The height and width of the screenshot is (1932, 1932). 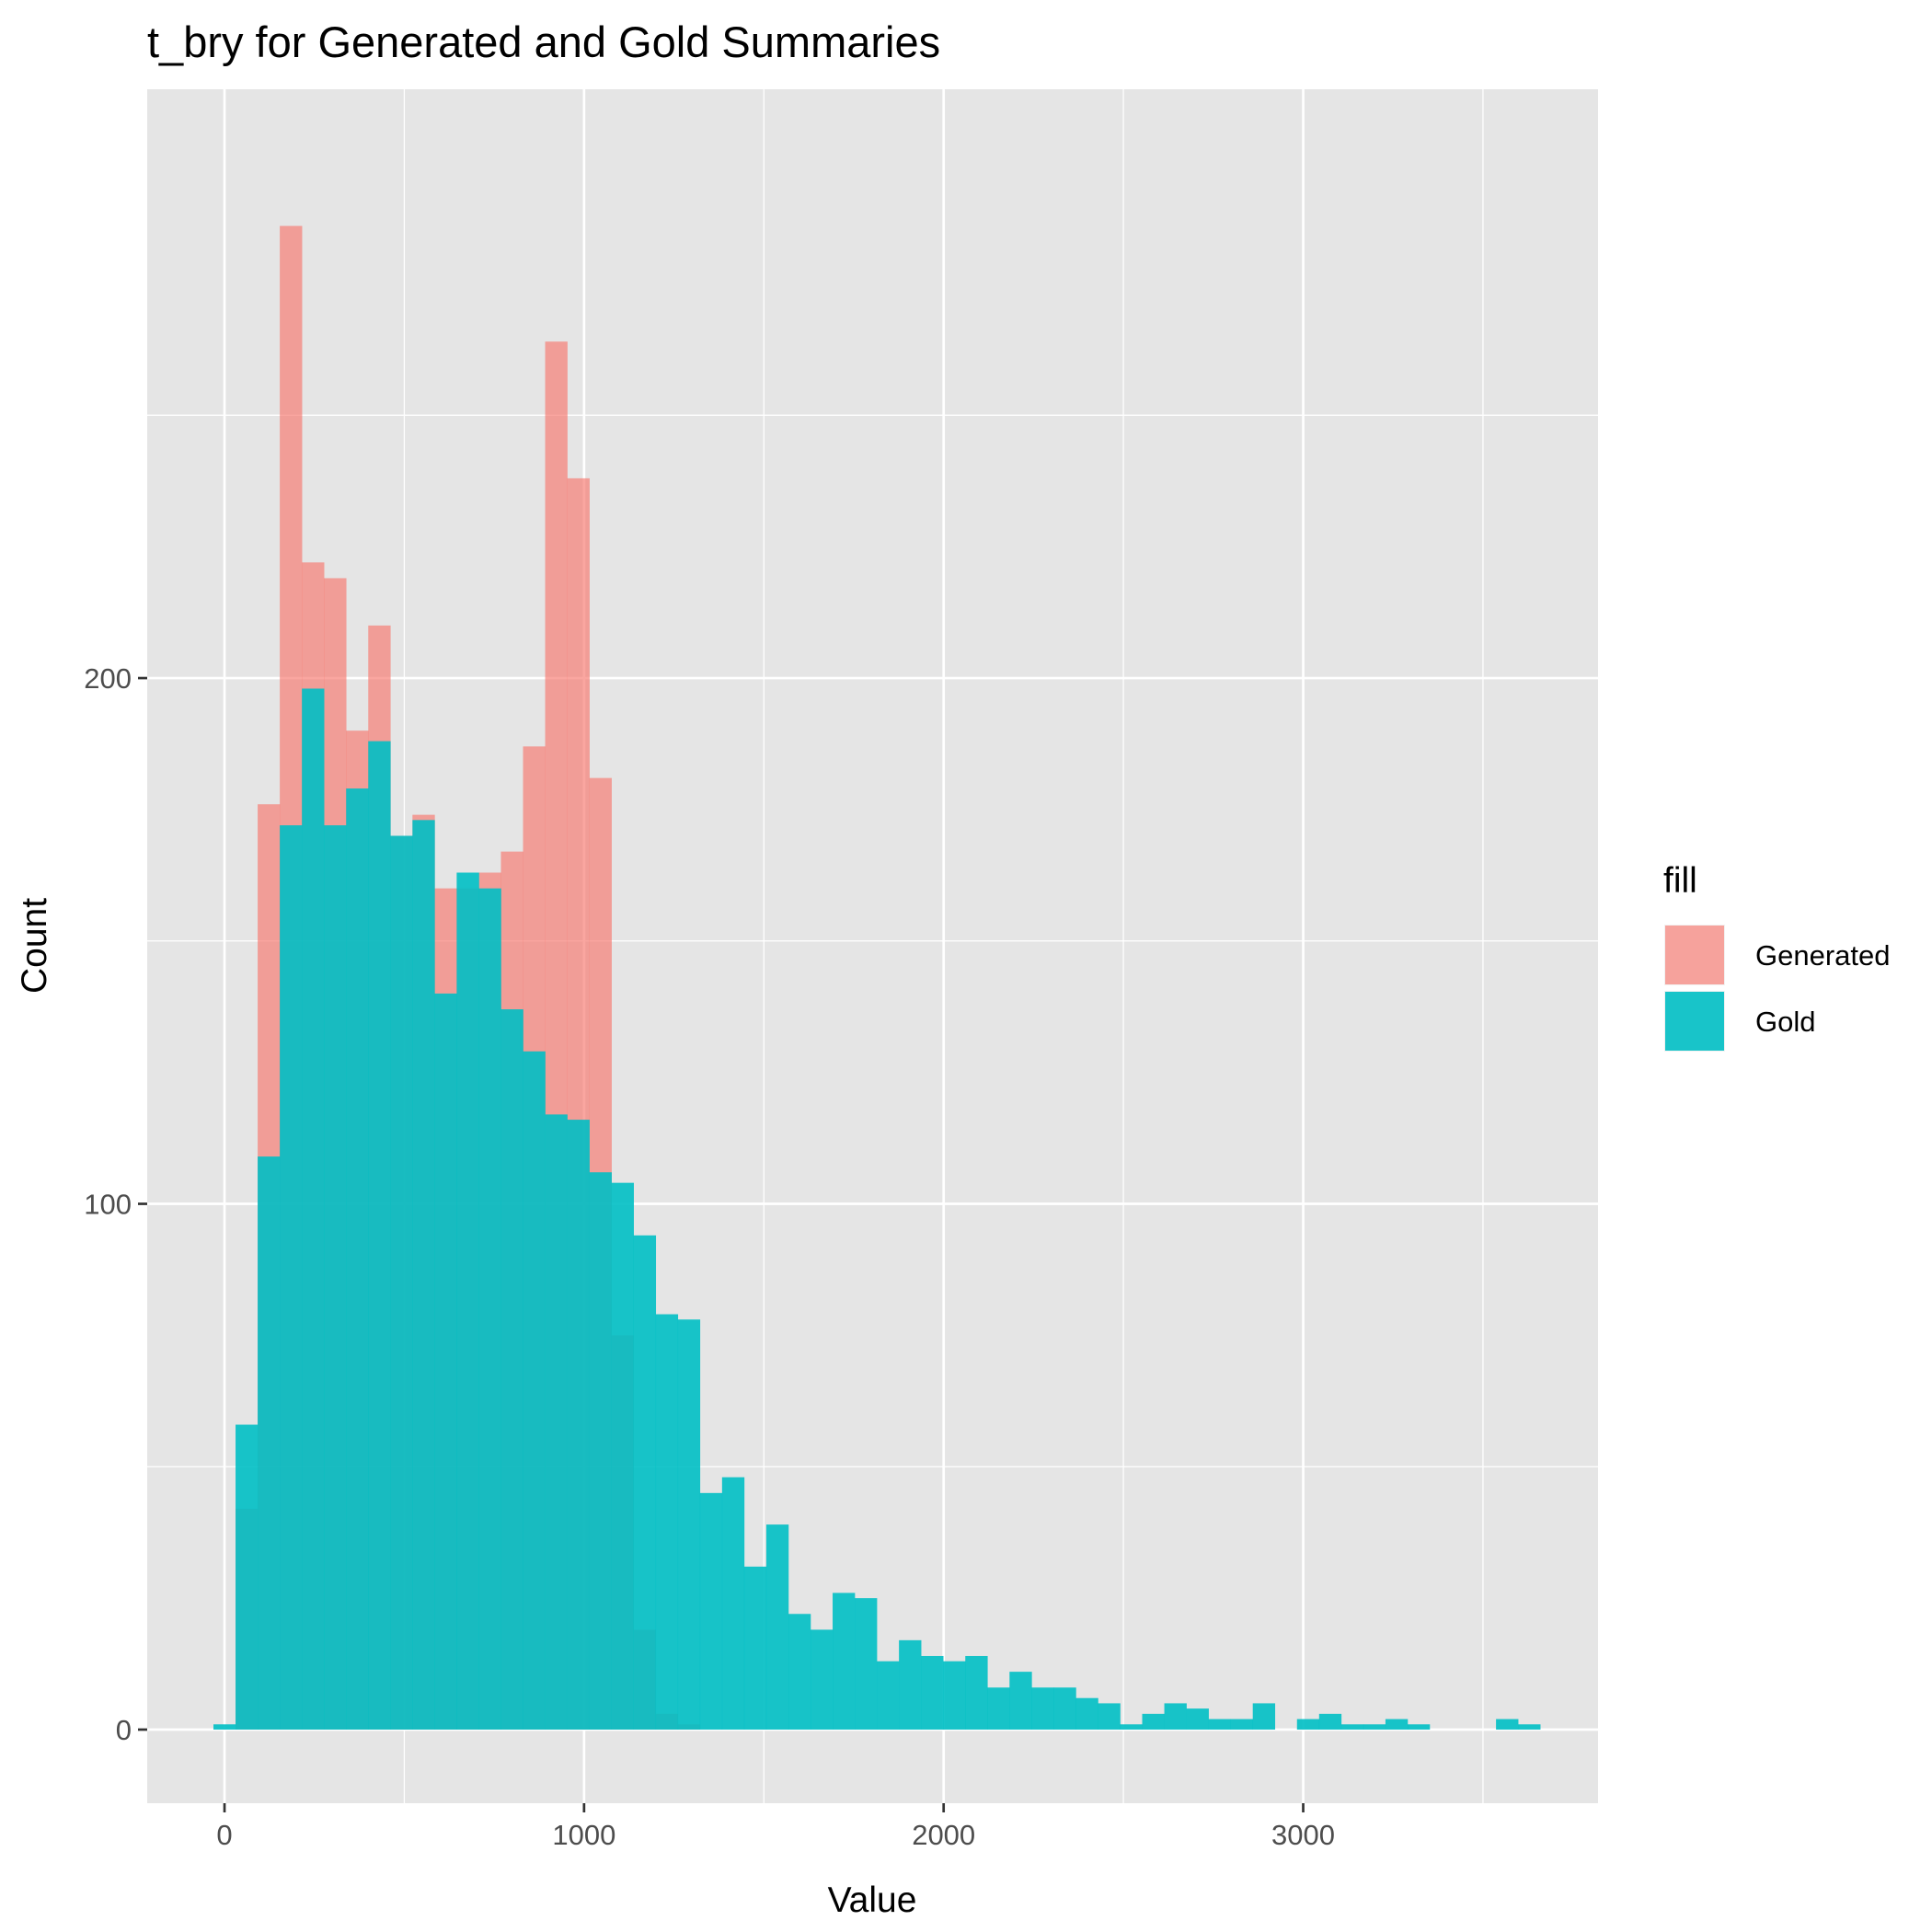 What do you see at coordinates (943, 1835) in the screenshot?
I see `x-tick-label: 2000` at bounding box center [943, 1835].